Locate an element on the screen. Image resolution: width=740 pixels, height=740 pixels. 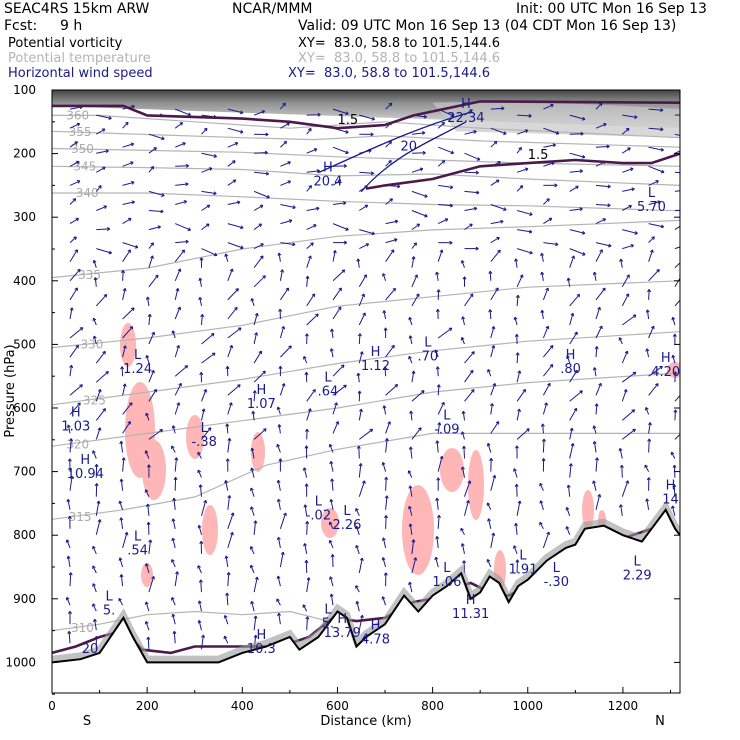
x-tick-label: 800 is located at coordinates (432, 706).